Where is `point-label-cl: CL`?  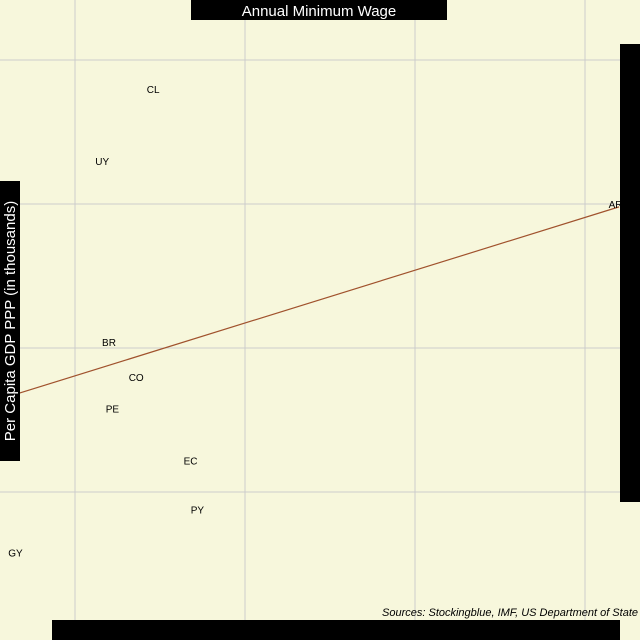
point-label-cl: CL is located at coordinates (153, 90).